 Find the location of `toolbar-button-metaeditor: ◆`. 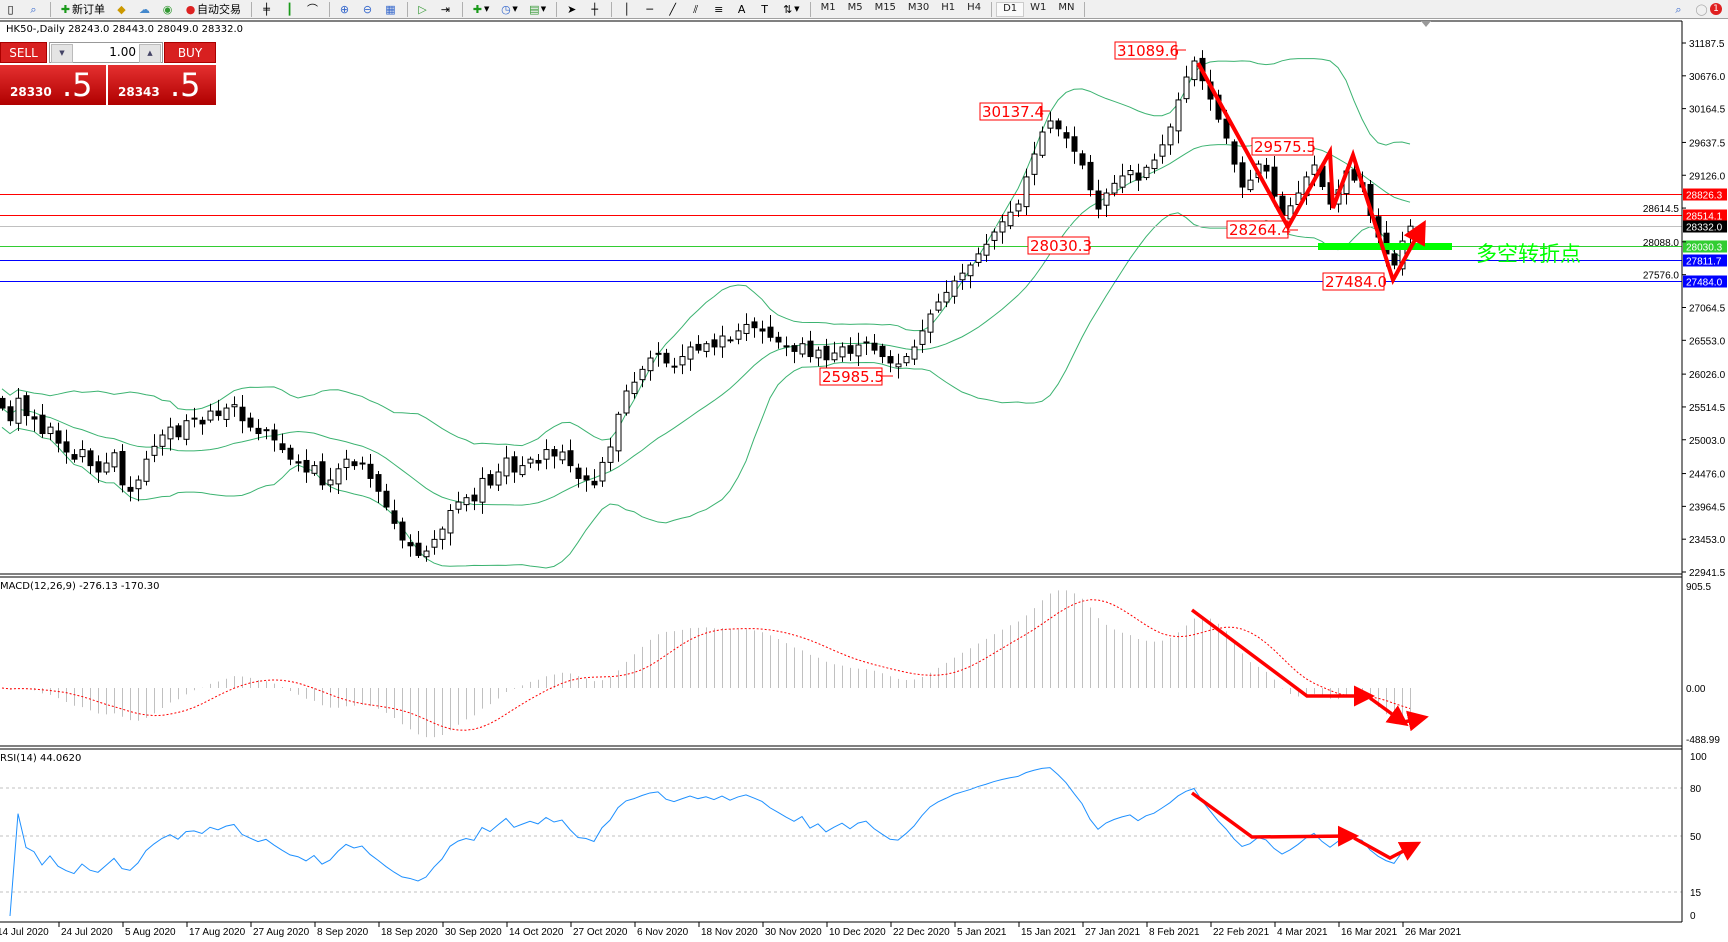

toolbar-button-metaeditor: ◆ is located at coordinates (121, 9).